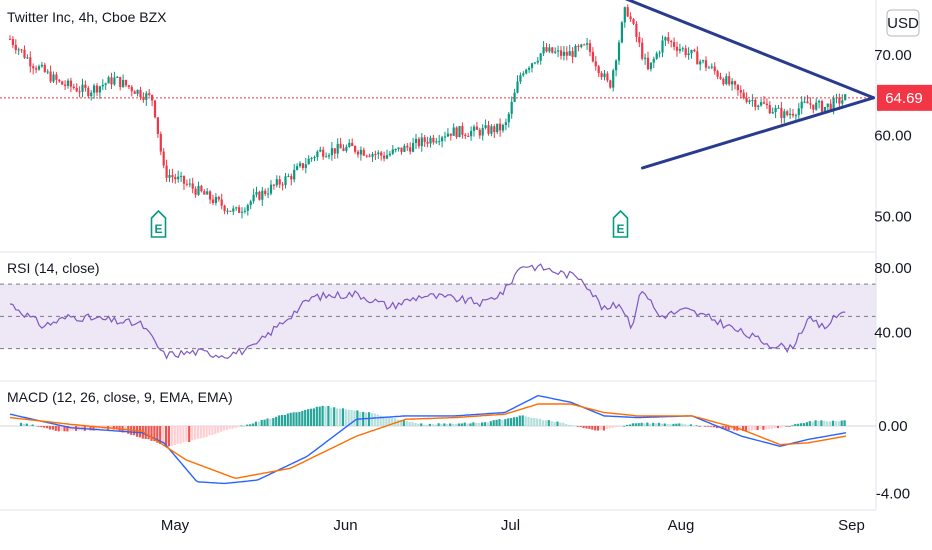 The image size is (932, 550). I want to click on trendlines, so click(745, 85).